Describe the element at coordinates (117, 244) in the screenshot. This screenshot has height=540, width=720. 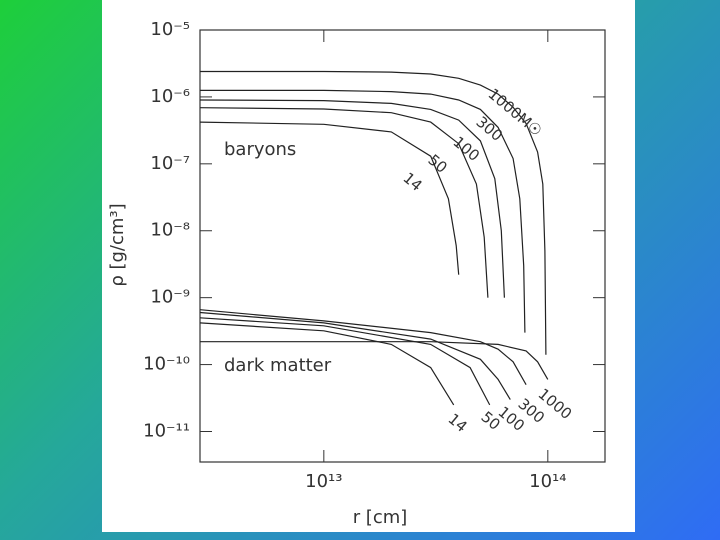
I see `y-axis-title: ρ [g/cm³]` at that location.